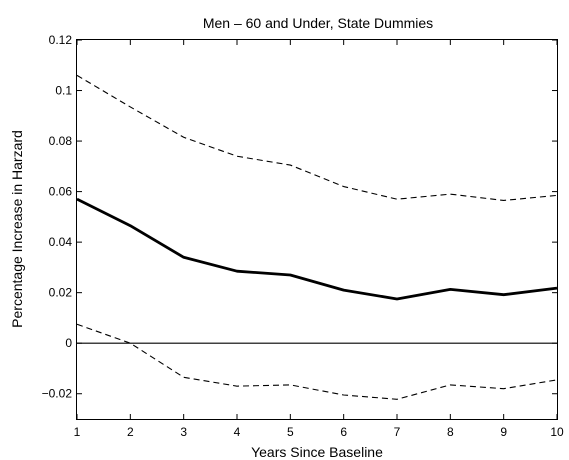 The image size is (569, 460). I want to click on x-tick-label: 4, so click(237, 432).